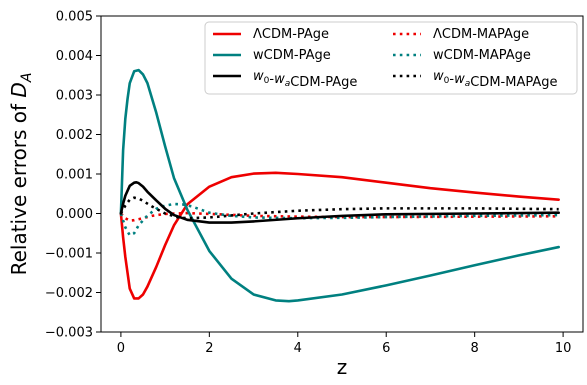 The image size is (587, 385). I want to click on legend-label-0: ΛCDM-PAge, so click(291, 34).